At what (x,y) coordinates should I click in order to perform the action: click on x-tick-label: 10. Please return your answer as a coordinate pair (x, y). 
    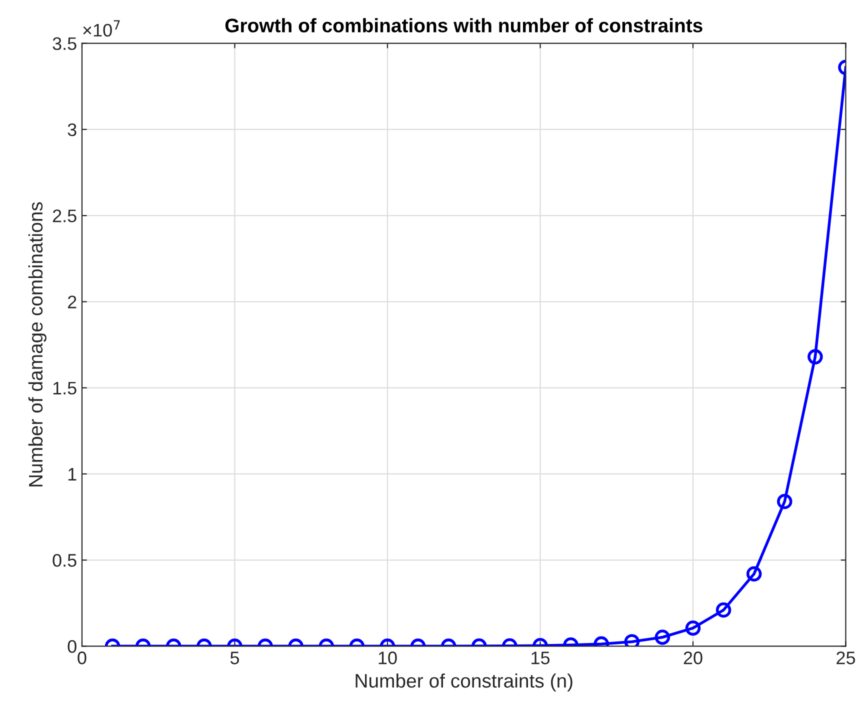
    Looking at the image, I should click on (387, 658).